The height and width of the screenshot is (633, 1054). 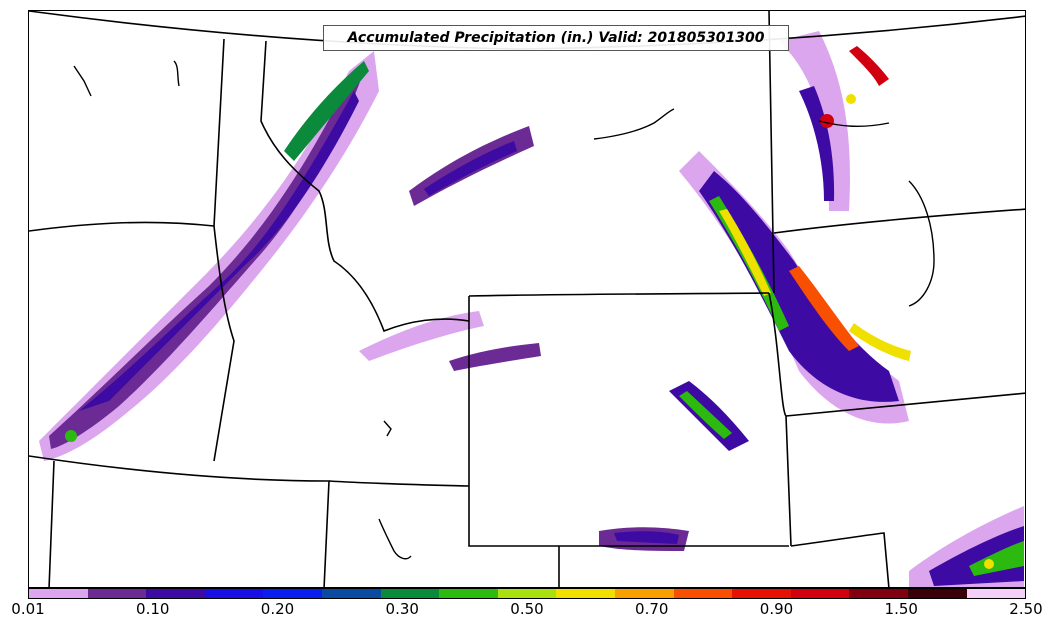 What do you see at coordinates (790, 301) in the screenshot?
I see `precip-field-plains-storms` at bounding box center [790, 301].